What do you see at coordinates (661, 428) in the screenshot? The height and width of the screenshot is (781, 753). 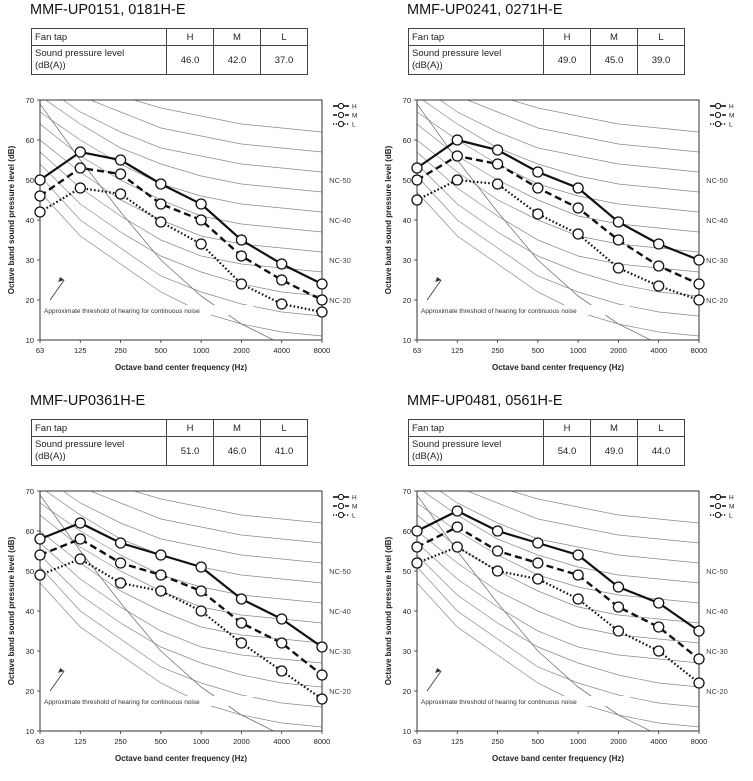 I see `col-header-l: L` at bounding box center [661, 428].